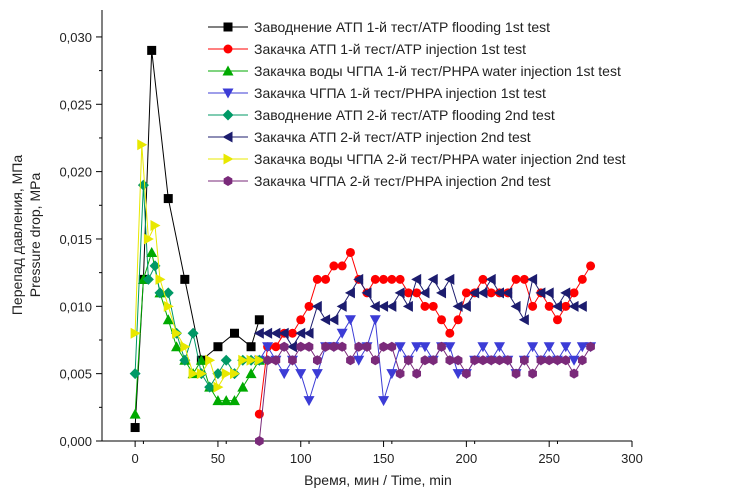 Image resolution: width=748 pixels, height=493 pixels. I want to click on y-tick-label: 0,005, so click(75, 374).